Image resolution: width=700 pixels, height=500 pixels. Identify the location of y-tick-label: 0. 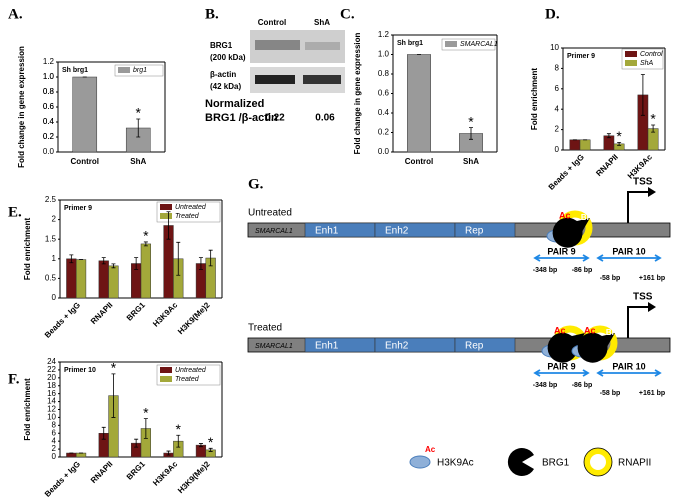
(557, 149).